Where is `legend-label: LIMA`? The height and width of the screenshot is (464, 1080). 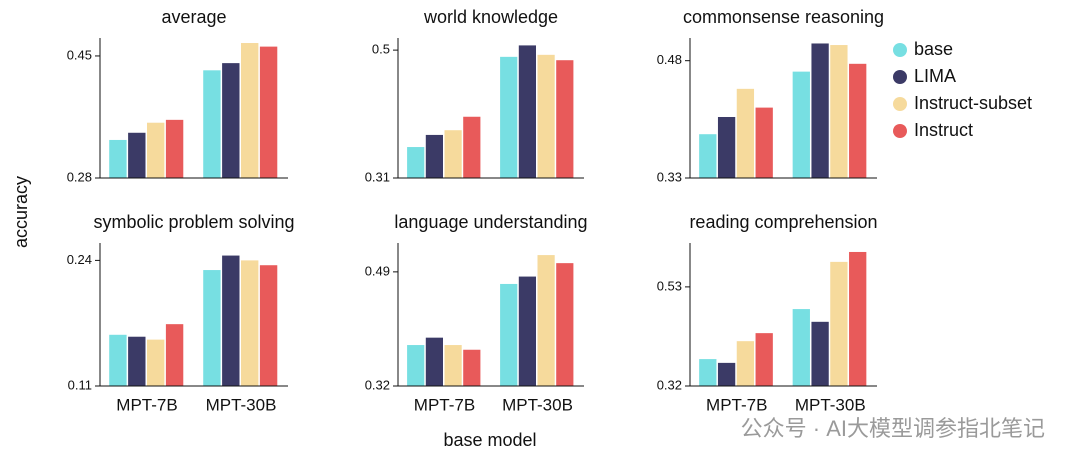
legend-label: LIMA is located at coordinates (935, 76).